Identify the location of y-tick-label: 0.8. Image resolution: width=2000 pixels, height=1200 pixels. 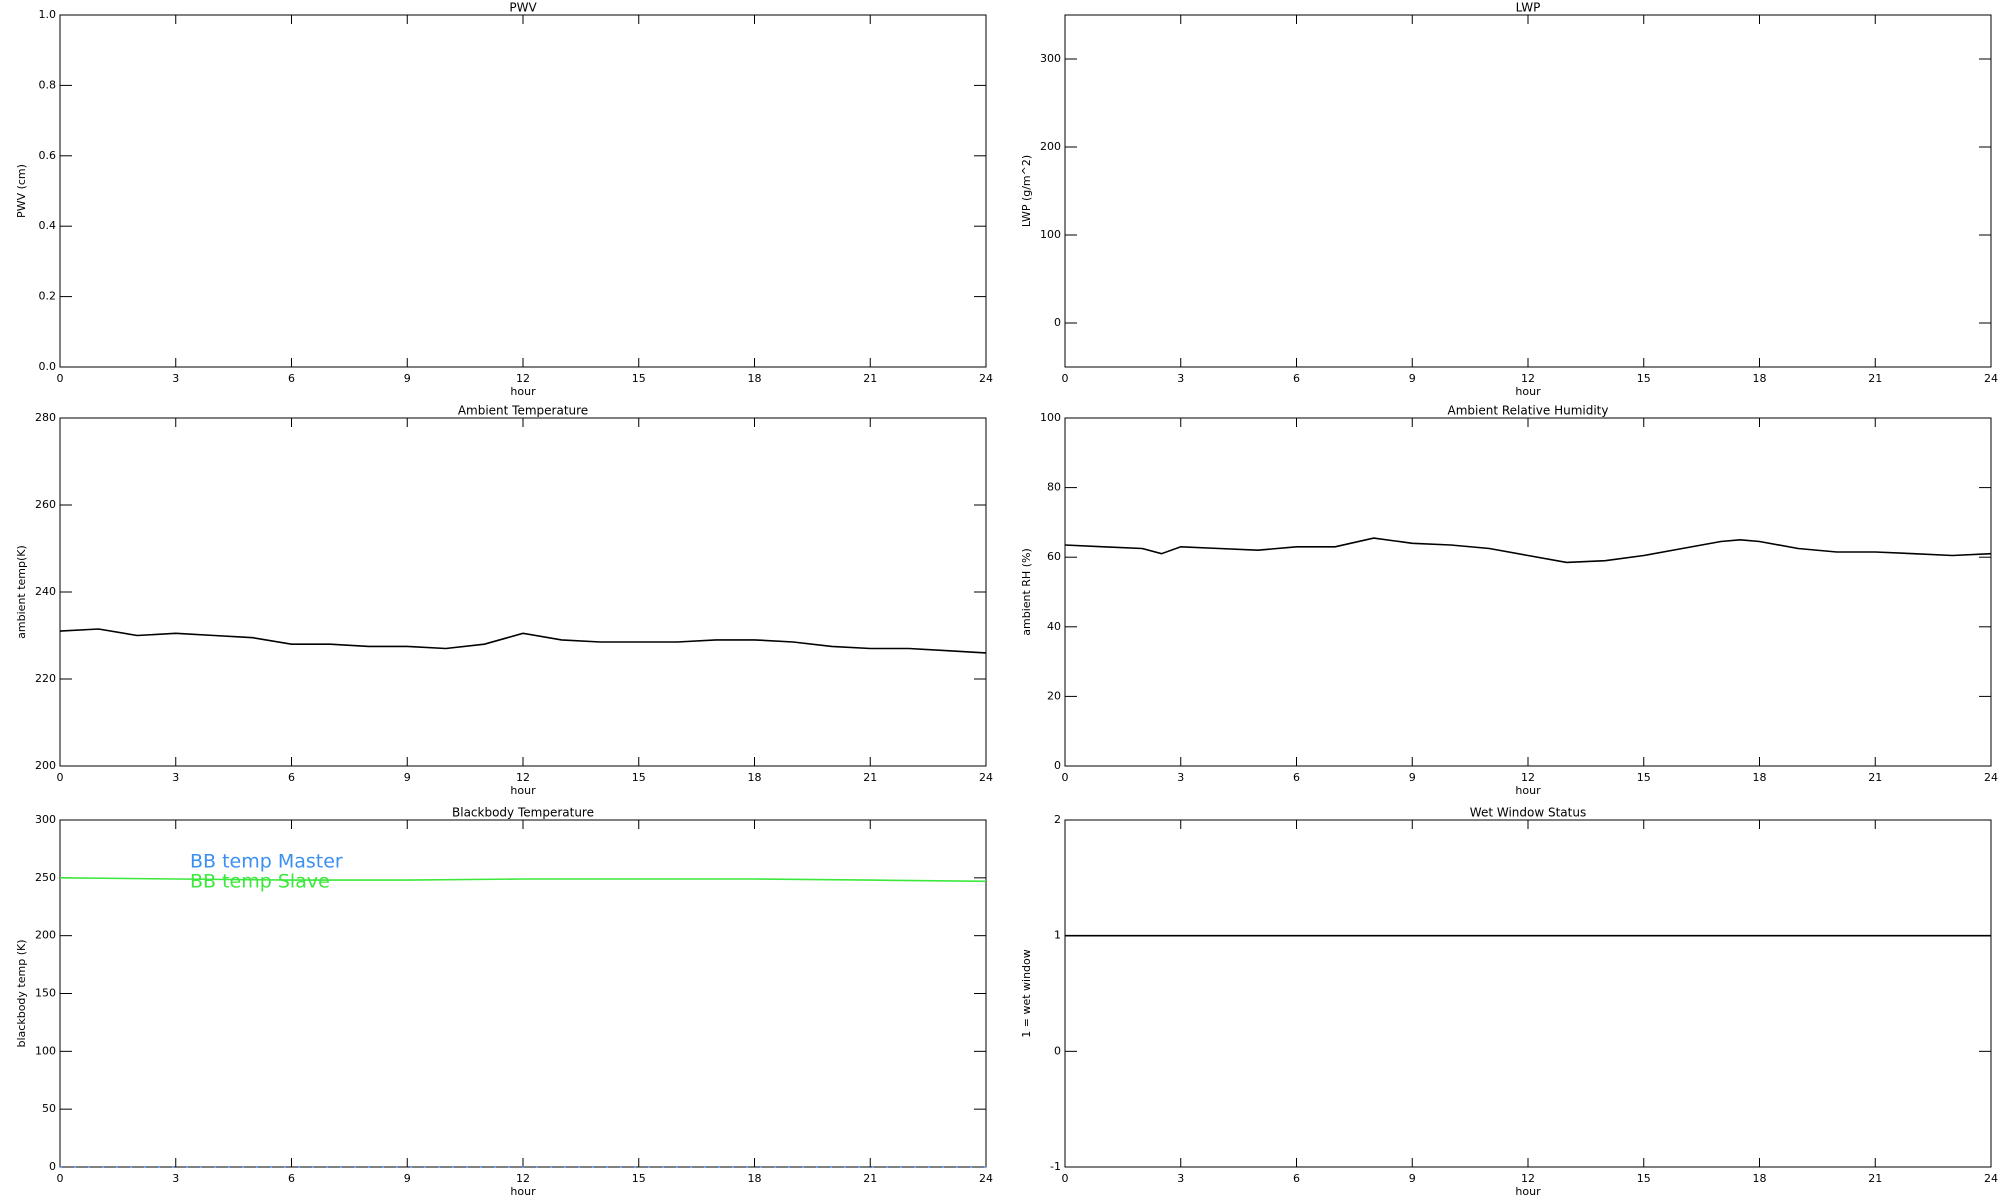
(48, 84).